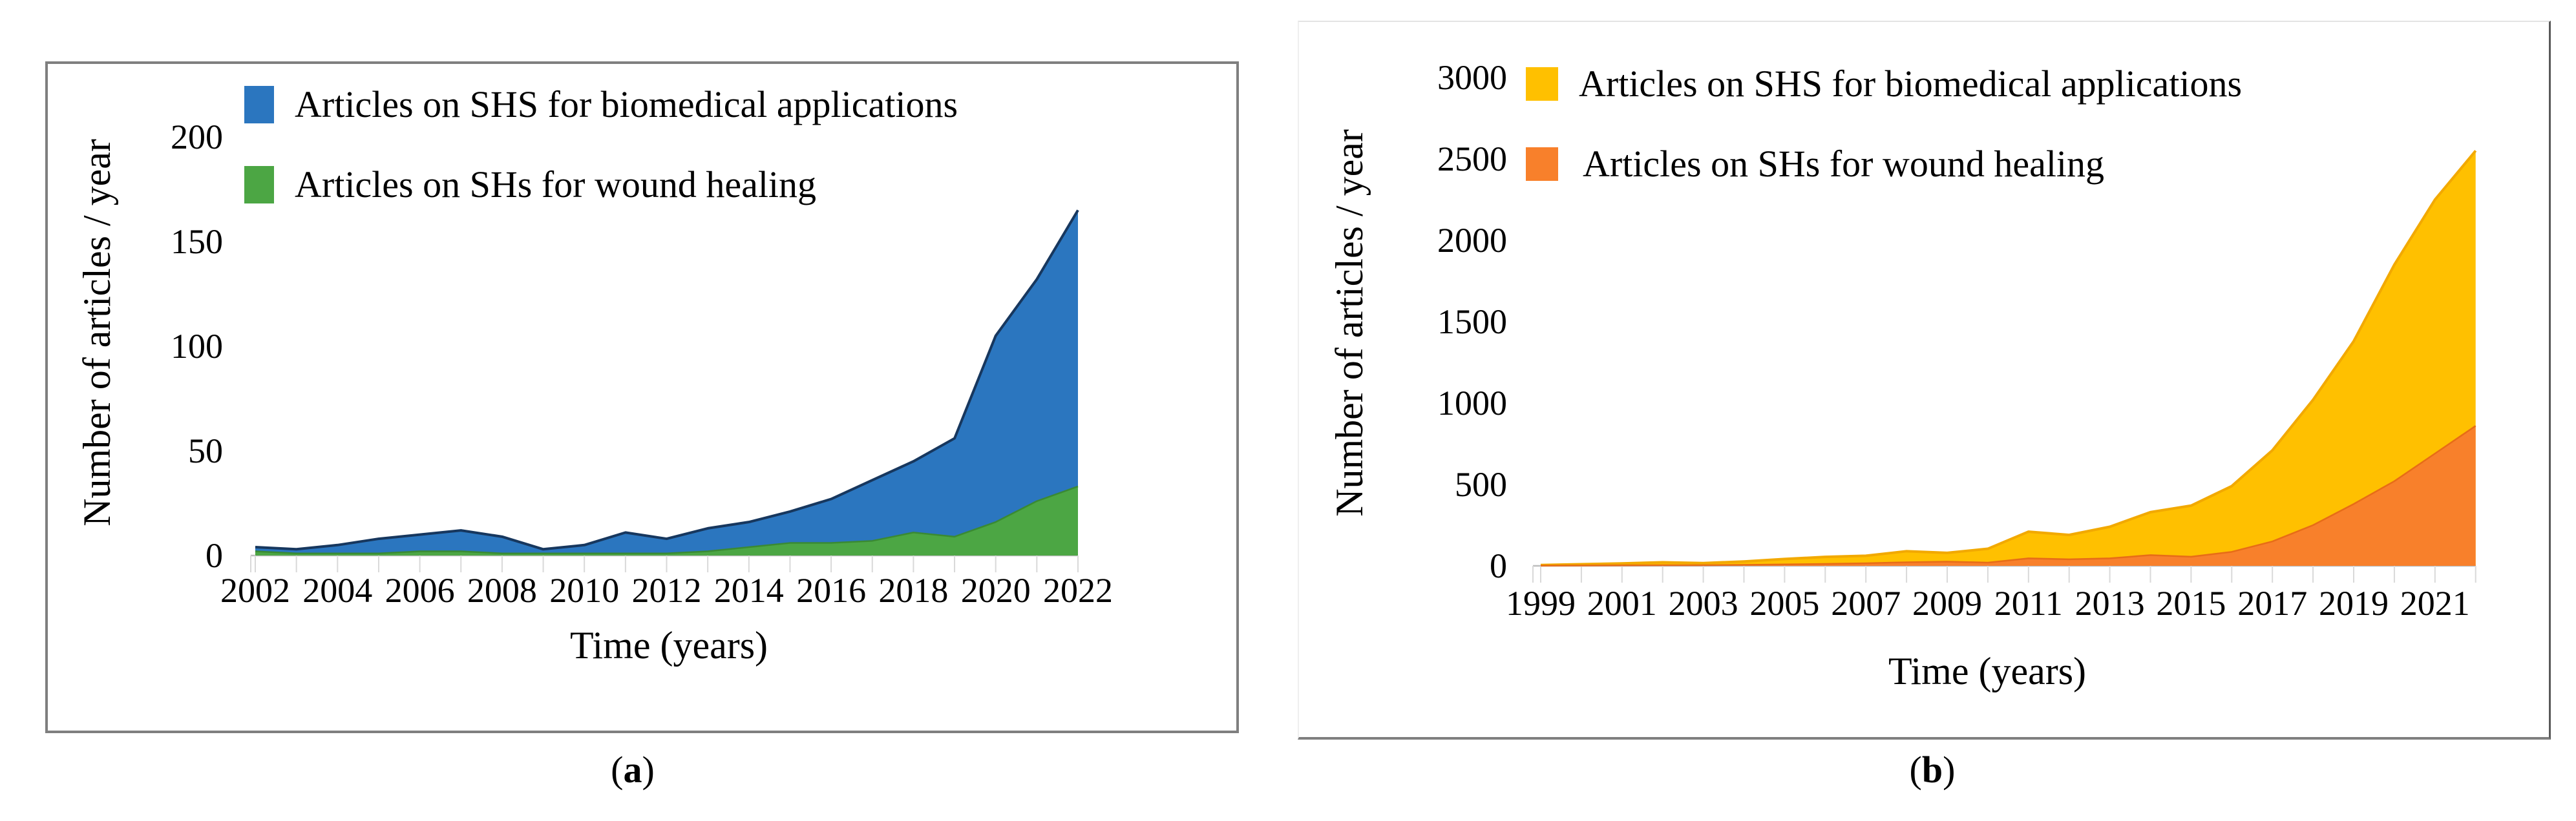 The image size is (2576, 821). What do you see at coordinates (1542, 164) in the screenshot?
I see `legend-swatch-orange-icon` at bounding box center [1542, 164].